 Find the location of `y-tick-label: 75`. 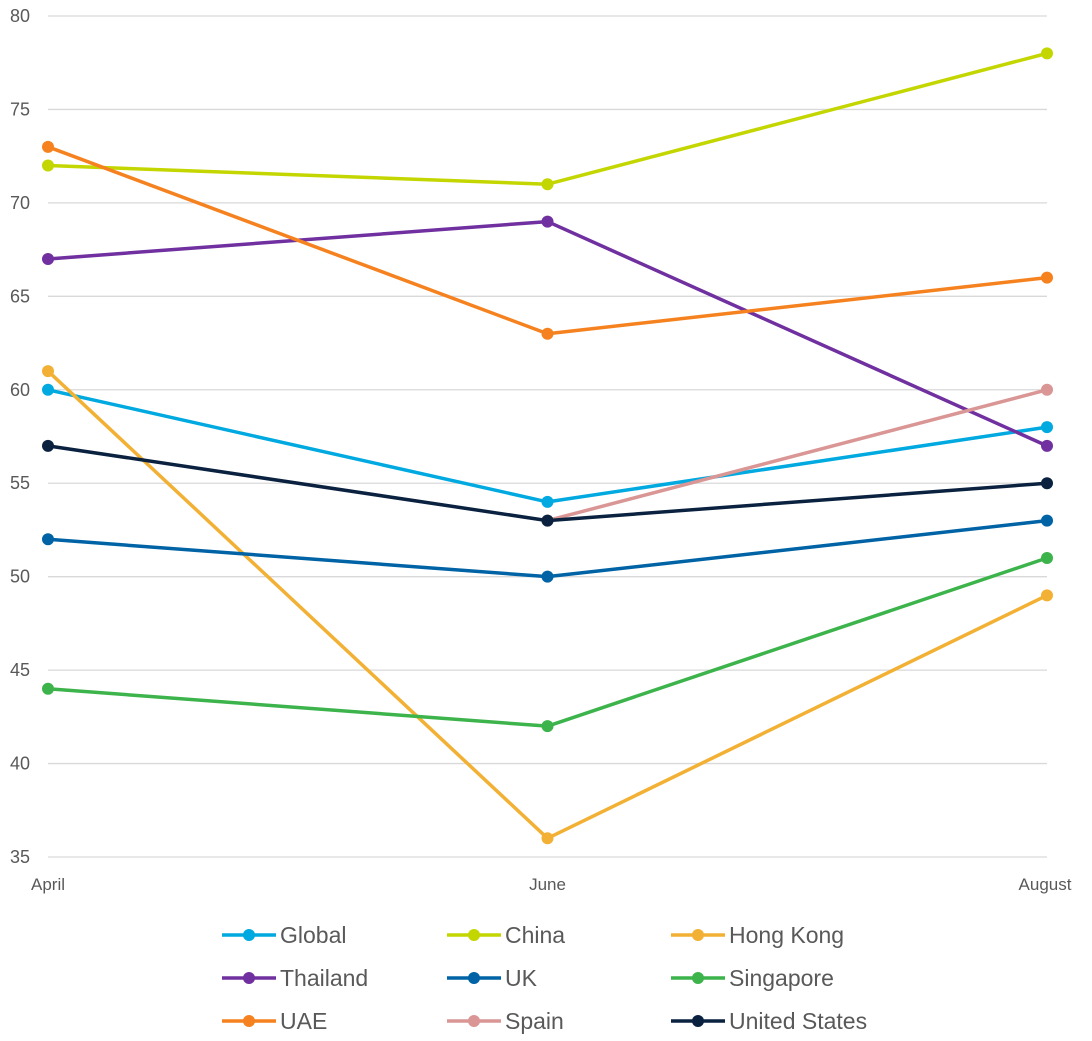

y-tick-label: 75 is located at coordinates (20, 109).